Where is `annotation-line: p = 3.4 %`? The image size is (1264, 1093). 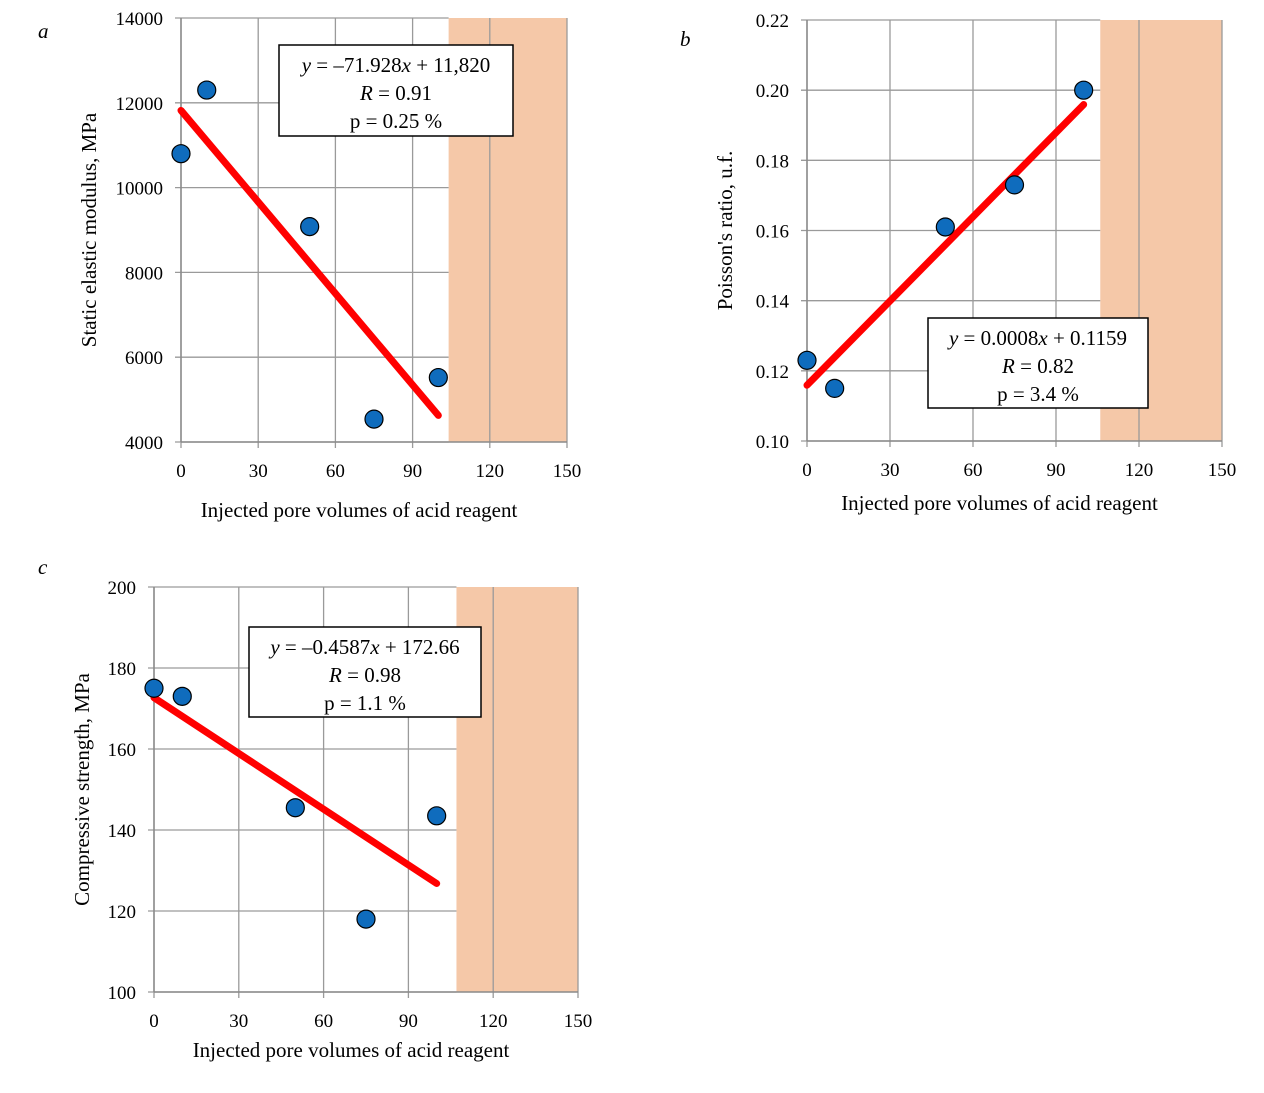 annotation-line: p = 3.4 % is located at coordinates (1038, 394).